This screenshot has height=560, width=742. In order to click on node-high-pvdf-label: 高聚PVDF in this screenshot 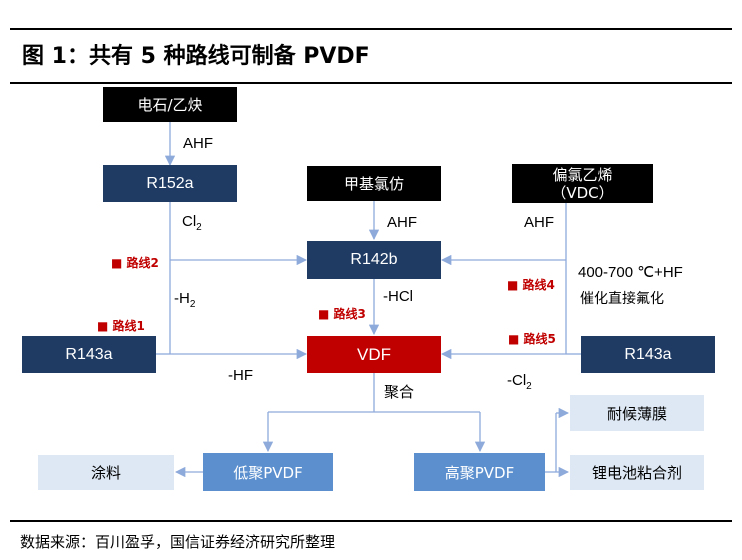, I will do `click(479, 472)`.